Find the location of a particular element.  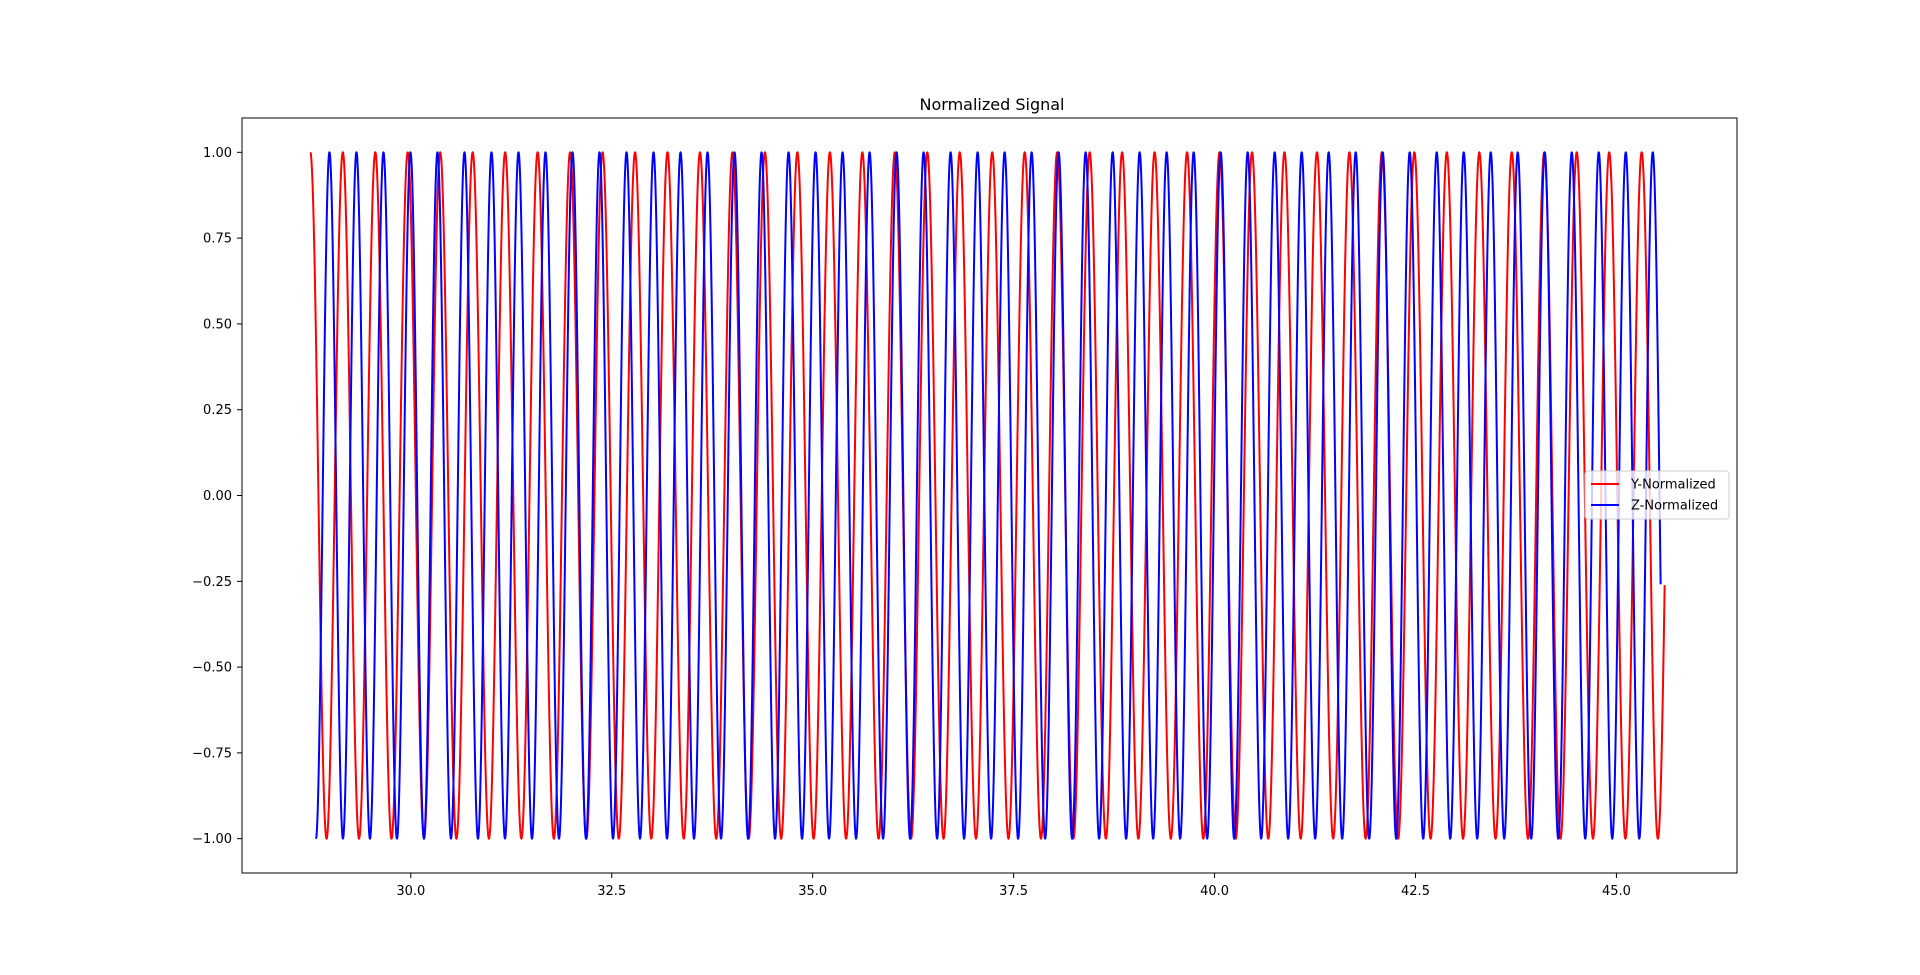

x-tick-label: 42.5 is located at coordinates (1415, 891).